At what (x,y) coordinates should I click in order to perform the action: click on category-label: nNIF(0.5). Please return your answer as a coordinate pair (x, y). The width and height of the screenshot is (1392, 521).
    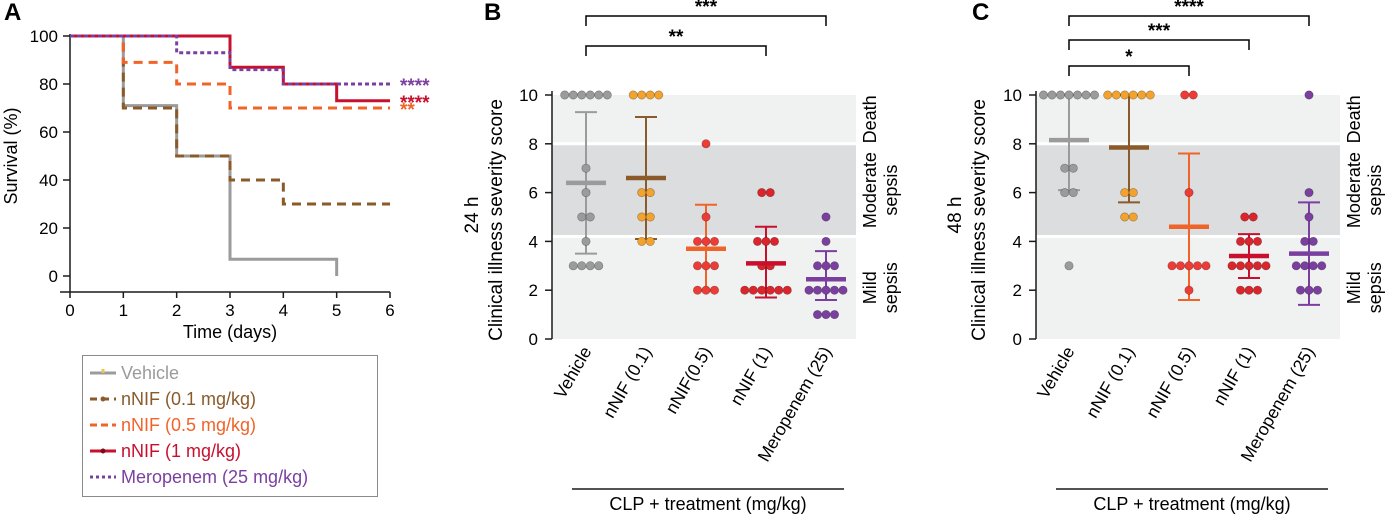
    Looking at the image, I should click on (688, 380).